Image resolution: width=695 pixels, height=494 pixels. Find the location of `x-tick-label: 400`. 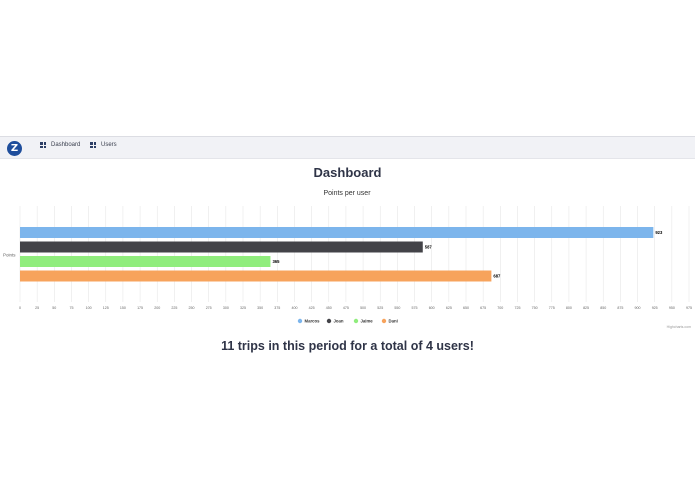

x-tick-label: 400 is located at coordinates (294, 308).